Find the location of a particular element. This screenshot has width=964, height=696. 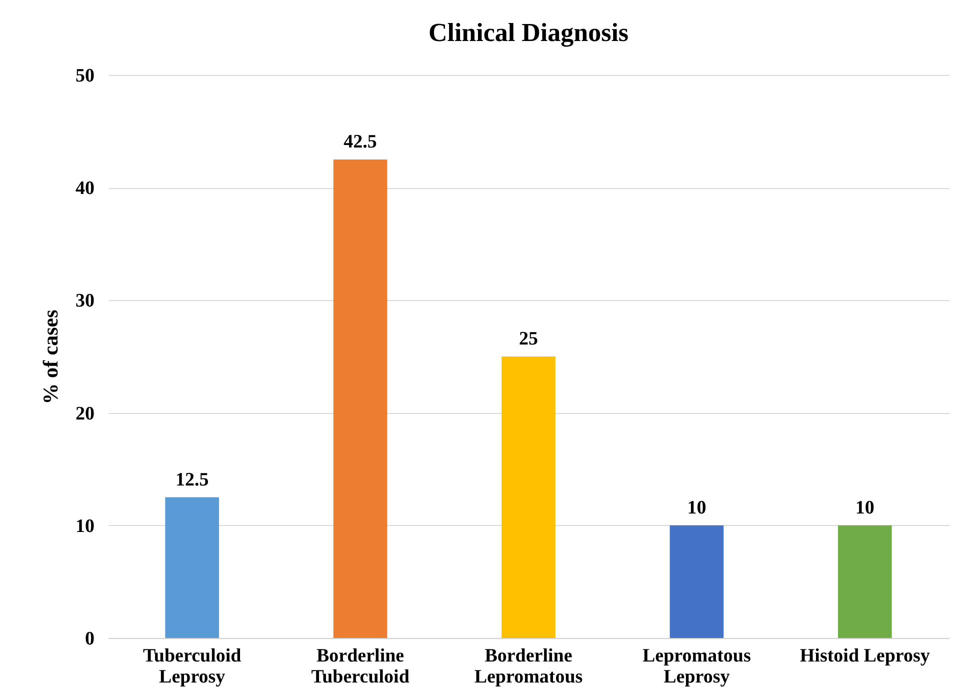

x-tick-label: Histoid Leprosy is located at coordinates (865, 656).